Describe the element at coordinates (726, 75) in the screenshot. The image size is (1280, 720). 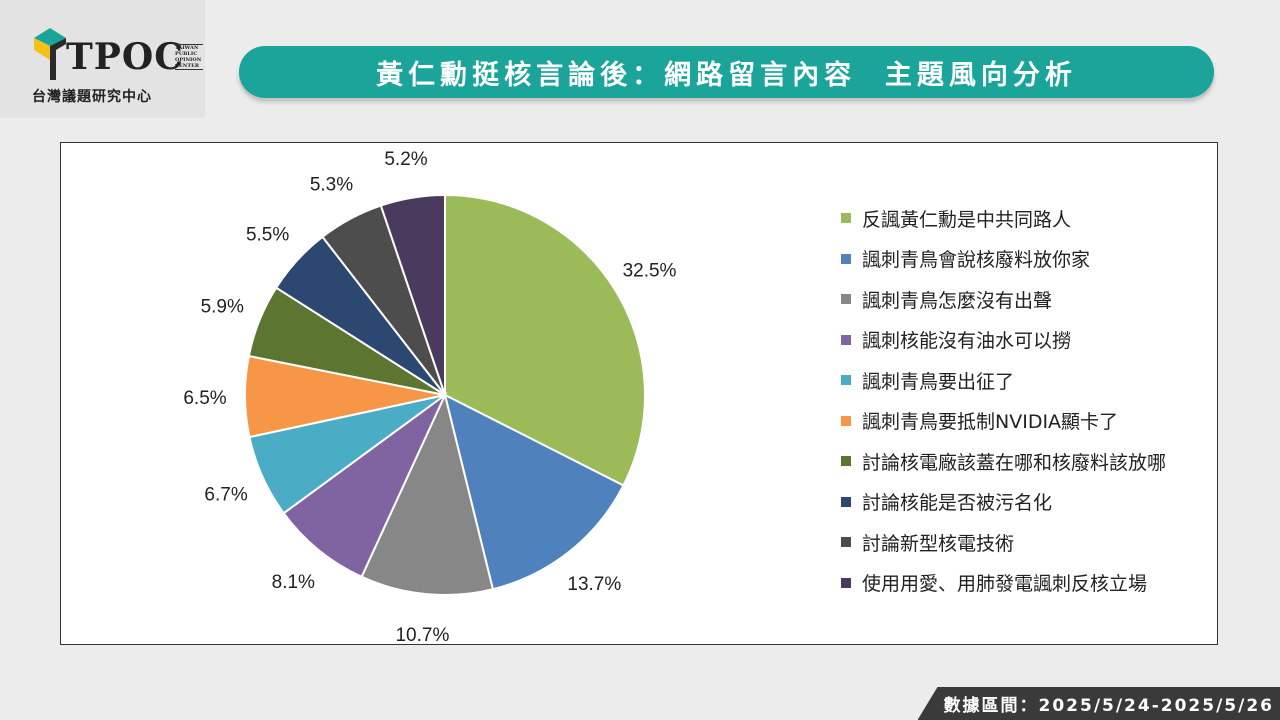
I see `page-title: 黃仁勳挺核言論後：網路留言內容 主題風向分析` at that location.